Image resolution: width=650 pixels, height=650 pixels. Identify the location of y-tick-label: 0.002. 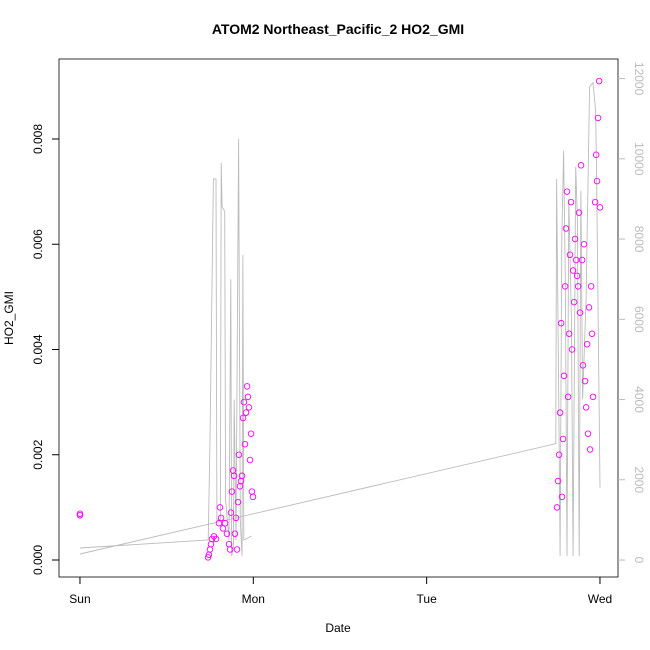
(38, 454).